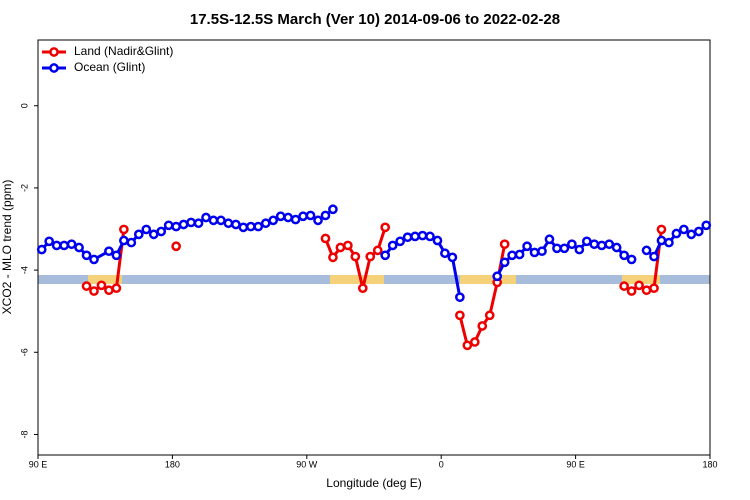  I want to click on y-tick-label: 0, so click(24, 105).